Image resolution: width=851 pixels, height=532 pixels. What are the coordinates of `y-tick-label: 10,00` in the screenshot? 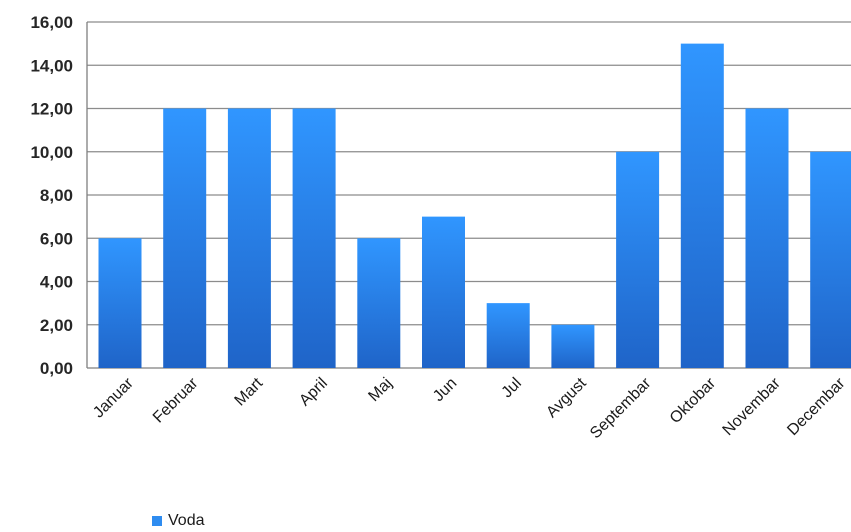 It's located at (51, 152).